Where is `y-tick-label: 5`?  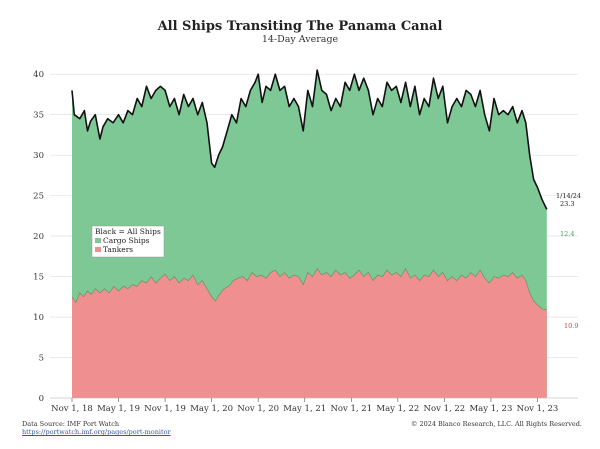 y-tick-label: 5 is located at coordinates (41, 359).